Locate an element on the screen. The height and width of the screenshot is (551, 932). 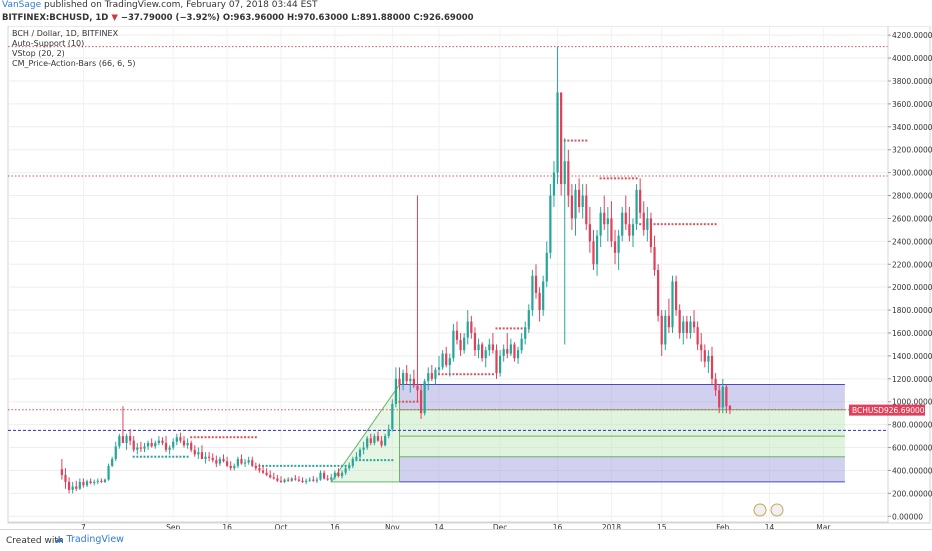
tradingview-logo: ☁ TradingView is located at coordinates (89, 539).